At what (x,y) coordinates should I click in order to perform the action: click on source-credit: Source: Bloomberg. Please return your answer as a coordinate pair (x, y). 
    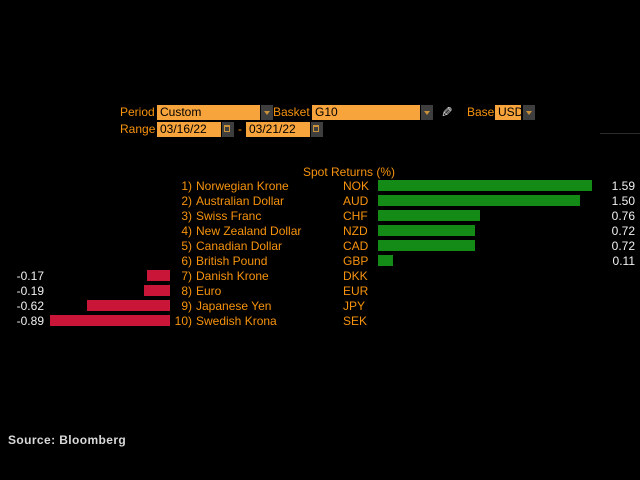
    Looking at the image, I should click on (67, 440).